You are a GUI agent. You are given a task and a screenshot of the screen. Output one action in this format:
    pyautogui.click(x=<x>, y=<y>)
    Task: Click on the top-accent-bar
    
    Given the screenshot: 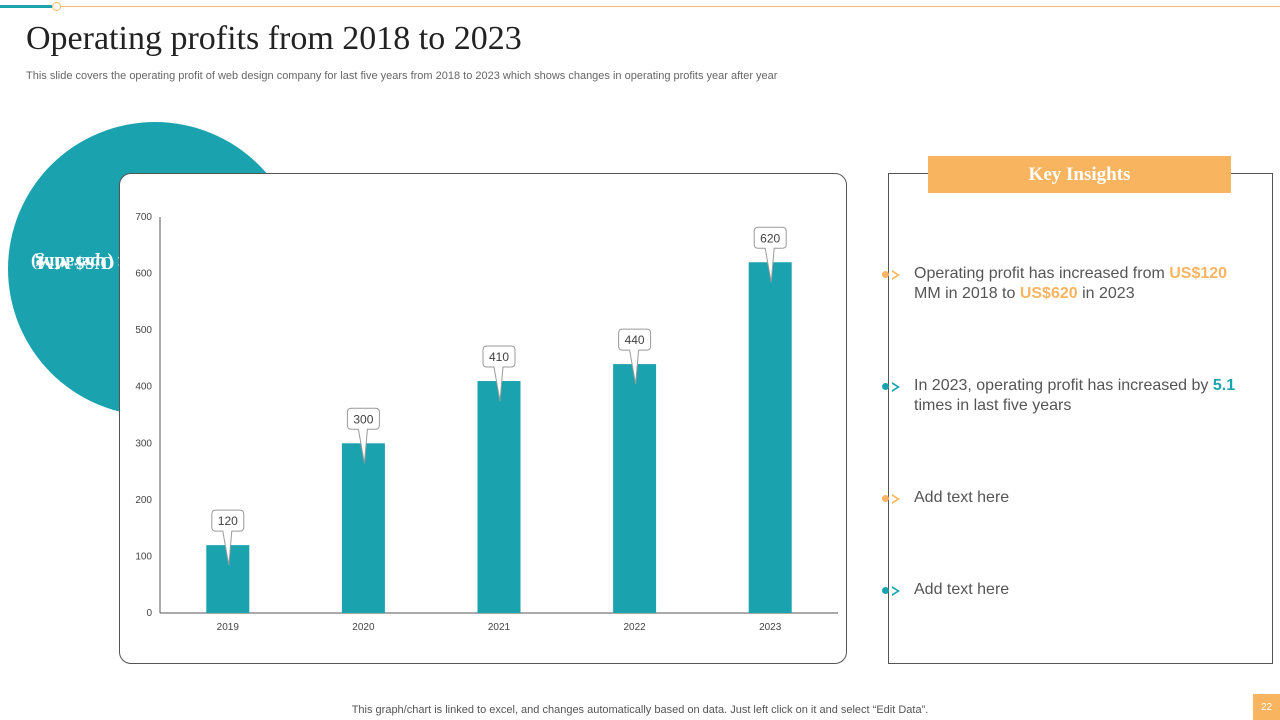 What is the action you would take?
    pyautogui.click(x=26, y=6)
    